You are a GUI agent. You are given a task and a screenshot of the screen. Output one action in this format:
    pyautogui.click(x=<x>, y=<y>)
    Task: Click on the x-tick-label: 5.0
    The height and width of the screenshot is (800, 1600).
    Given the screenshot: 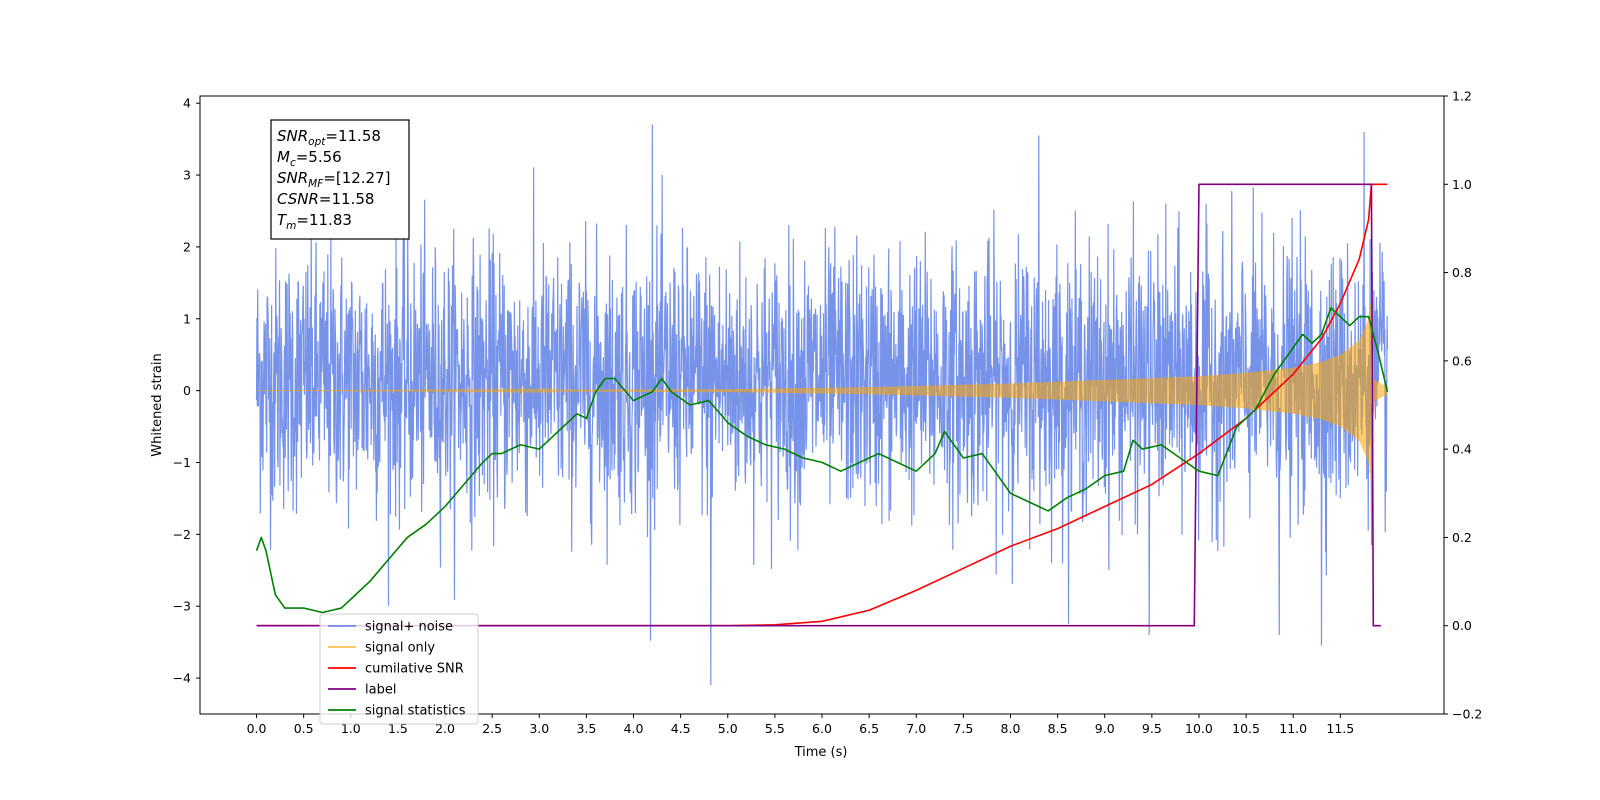 What is the action you would take?
    pyautogui.click(x=728, y=728)
    